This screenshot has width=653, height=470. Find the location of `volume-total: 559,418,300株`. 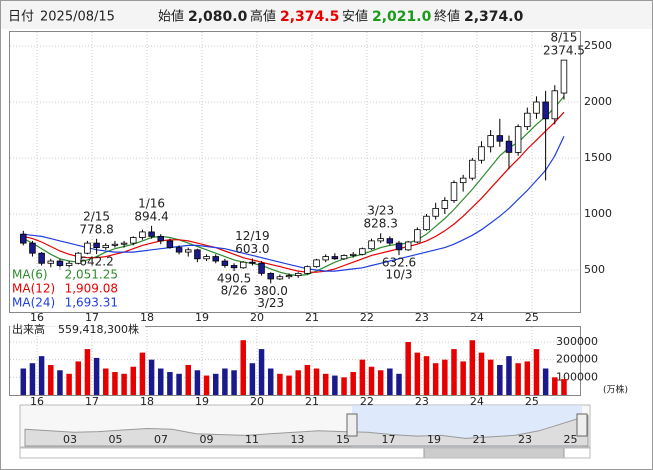

volume-total: 559,418,300株 is located at coordinates (98, 329).